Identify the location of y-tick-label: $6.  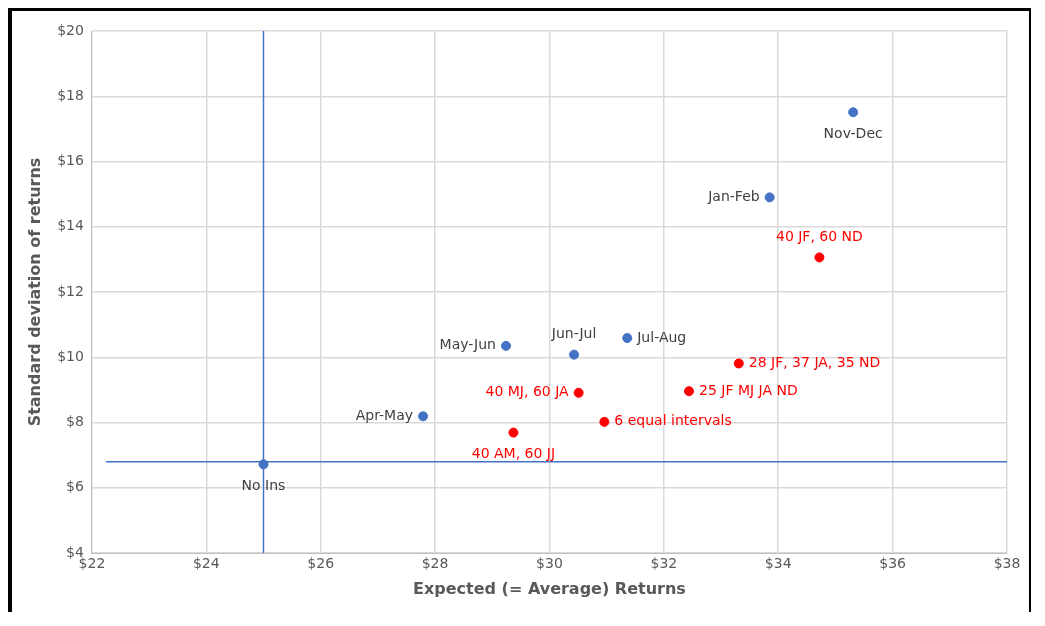
(75, 486).